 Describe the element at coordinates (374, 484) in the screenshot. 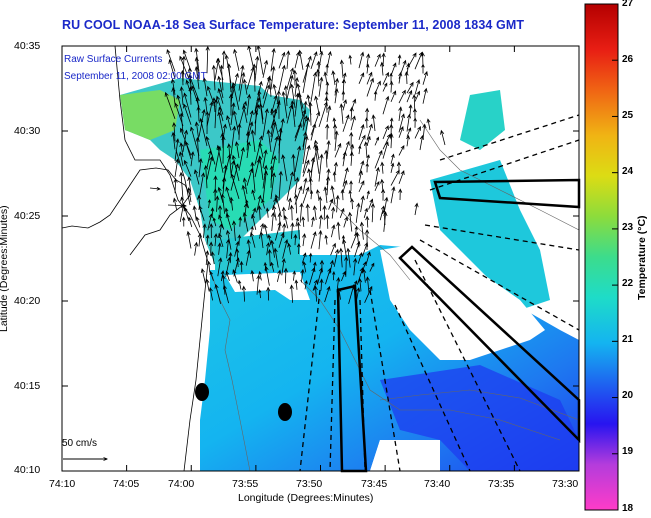

I see `lon-tick-label: 73:45` at that location.